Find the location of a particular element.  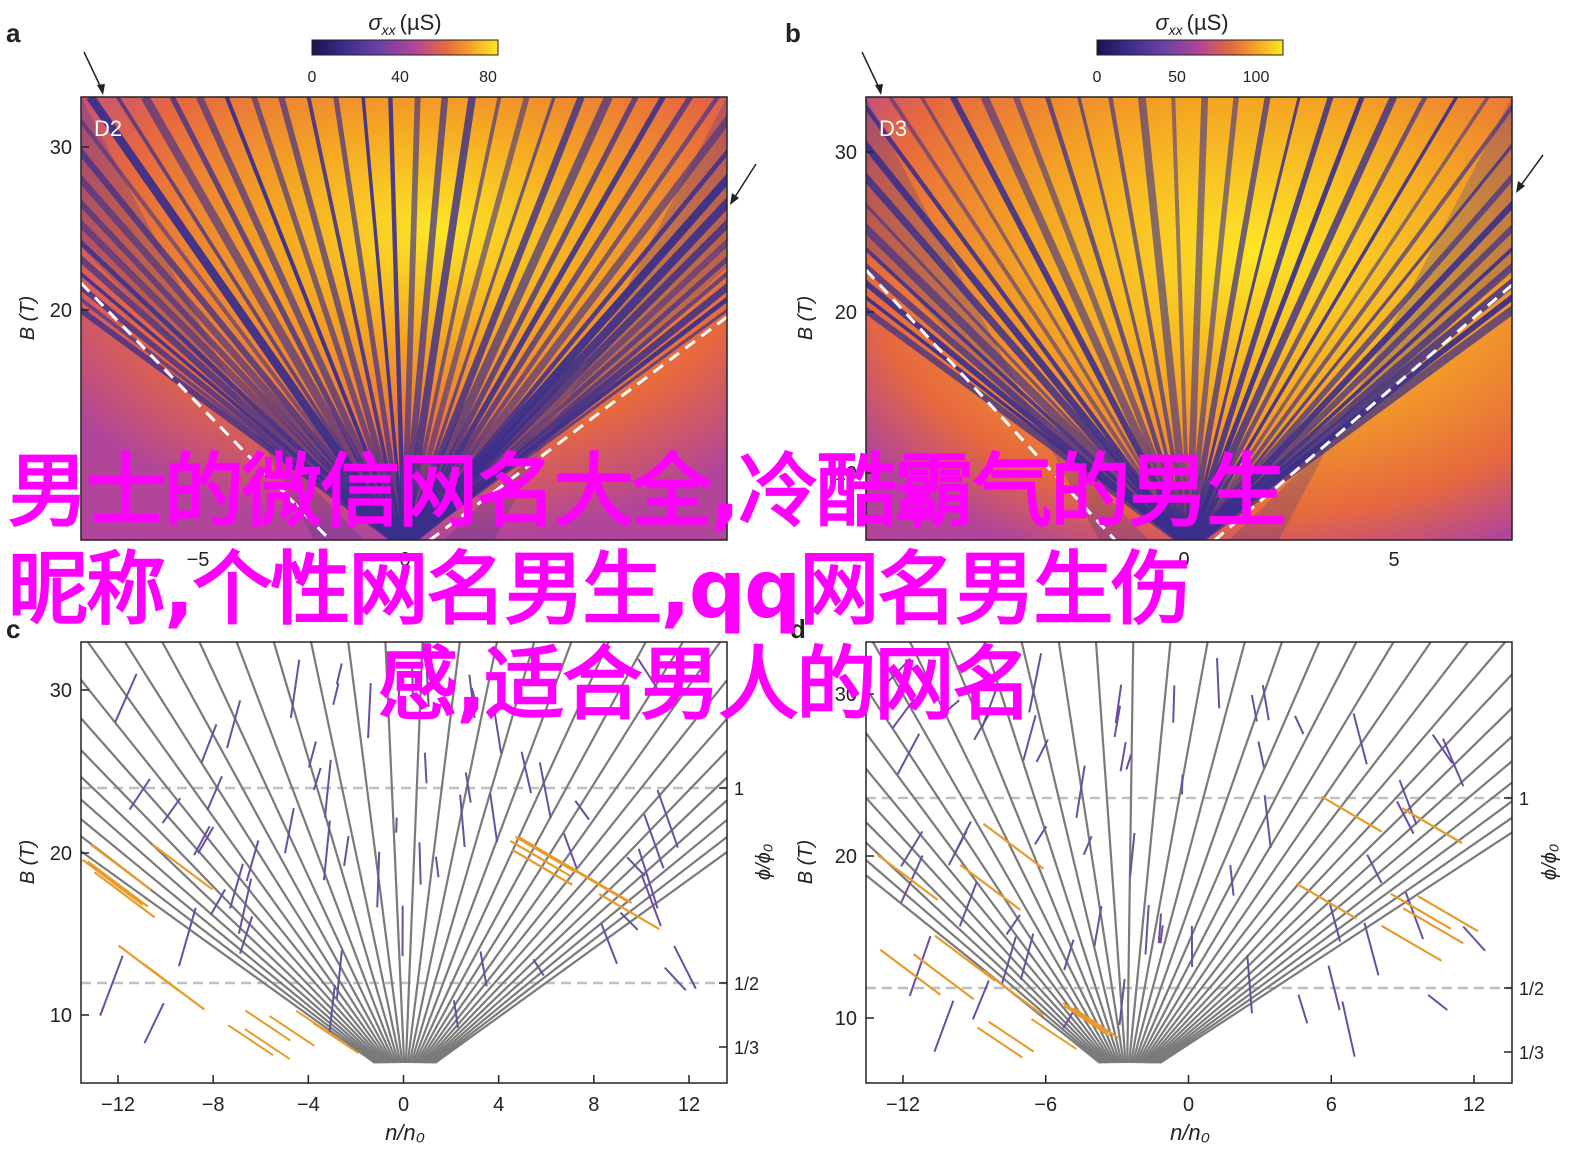

x-tick-b-0: 0 is located at coordinates (1183, 560).